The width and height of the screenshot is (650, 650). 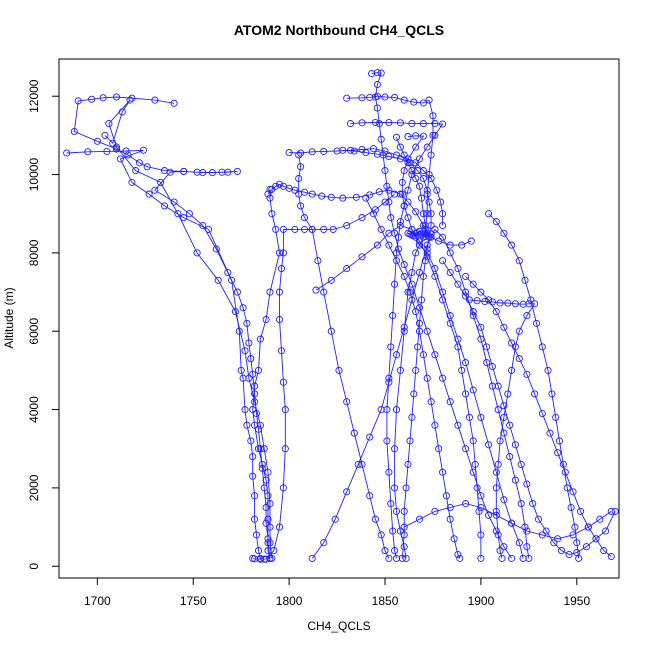 I want to click on x-tick-label: 1950, so click(x=576, y=601).